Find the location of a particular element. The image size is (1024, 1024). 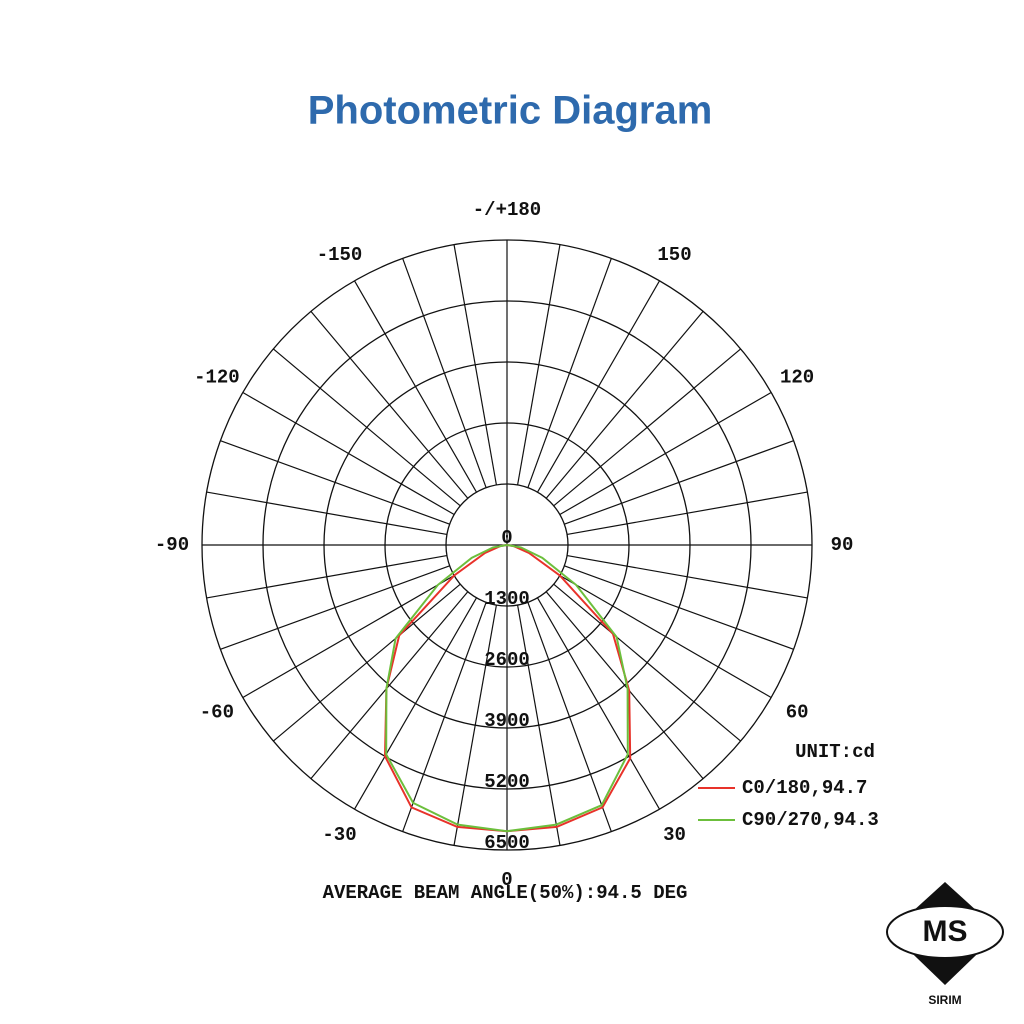

angle-label: 0 is located at coordinates (506, 880).